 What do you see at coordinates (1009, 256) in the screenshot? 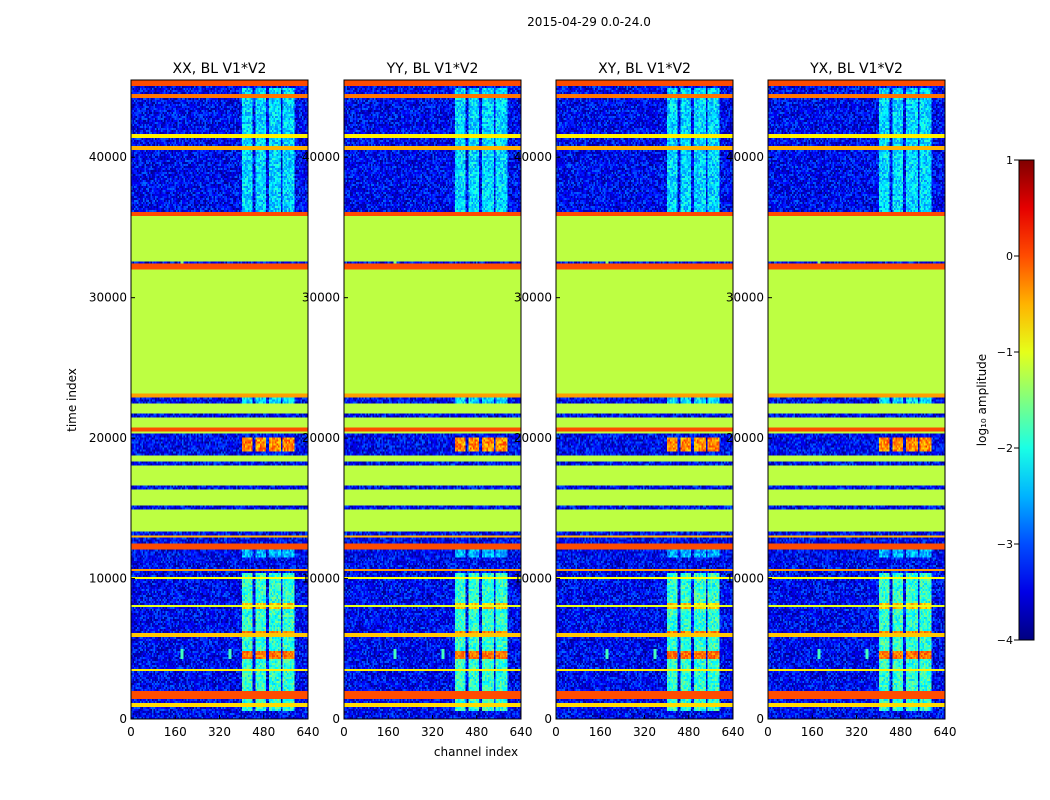
I see `colorbar-tick-label: 0` at bounding box center [1009, 256].